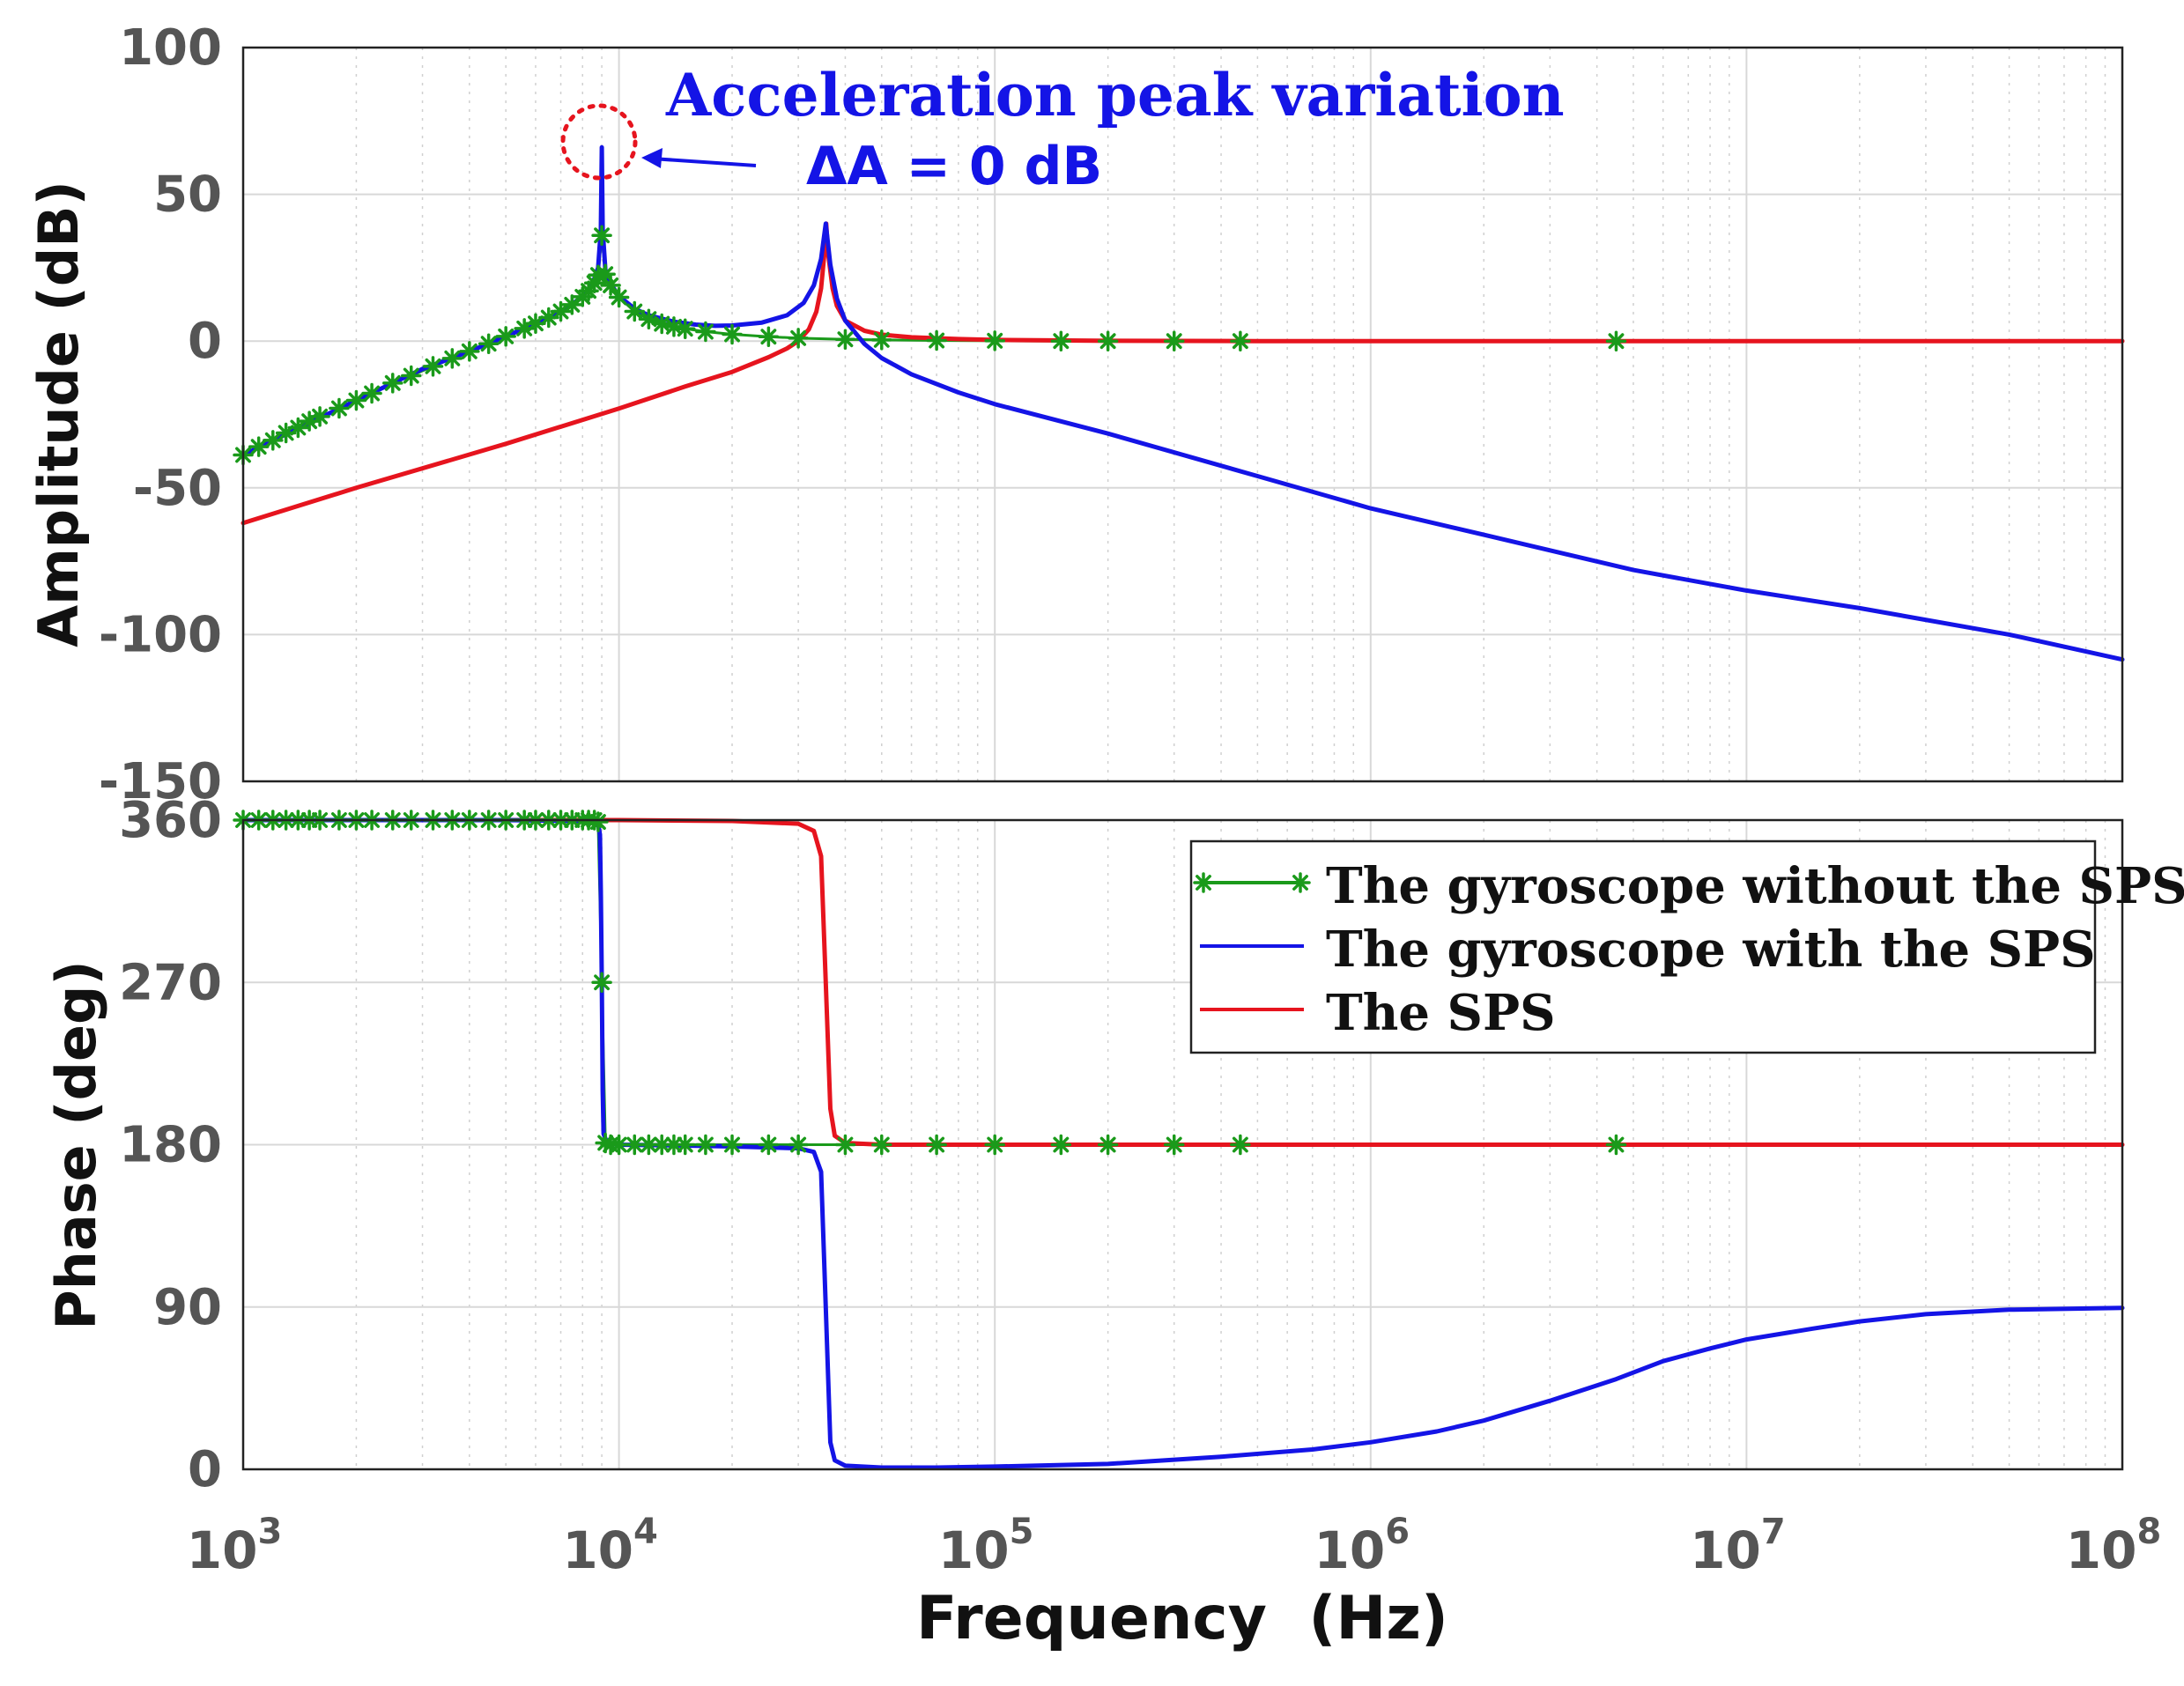 This screenshot has width=2184, height=1686. I want to click on x-tick-base: 10, so click(597, 1550).